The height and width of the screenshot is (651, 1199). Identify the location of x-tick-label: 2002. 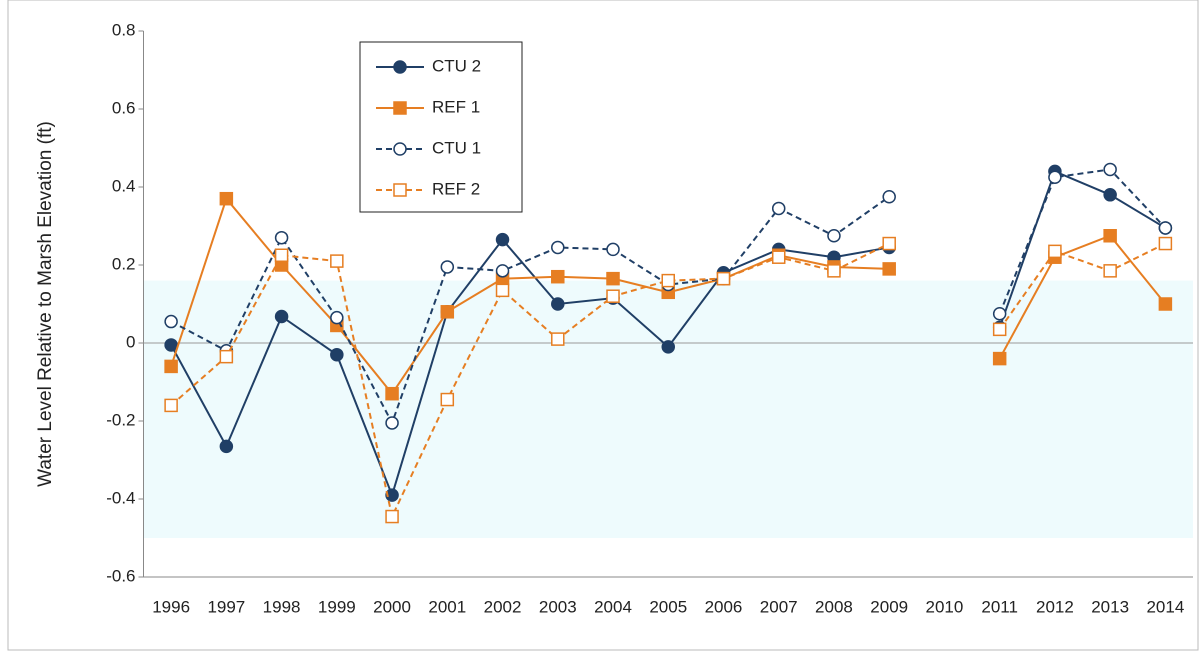
(503, 606).